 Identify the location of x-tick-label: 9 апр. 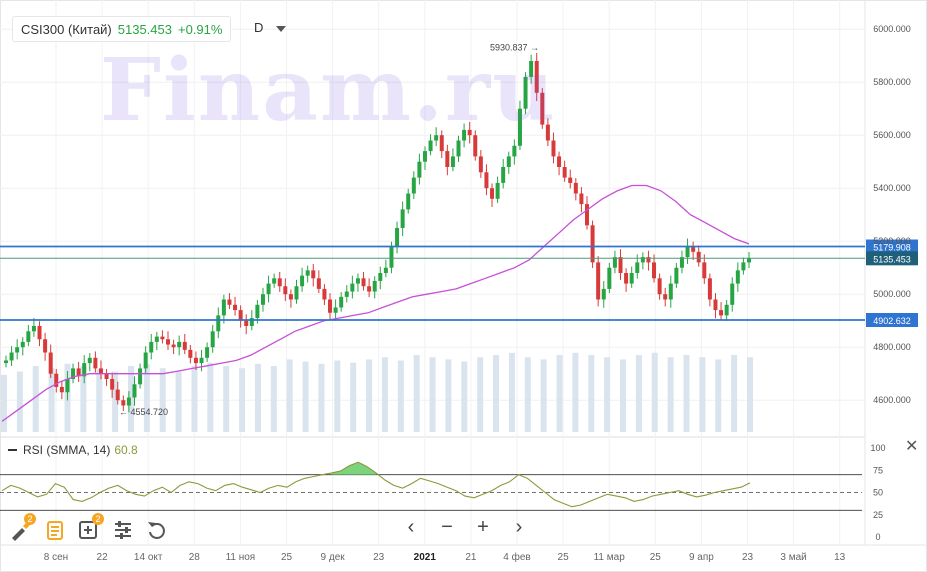
(701, 557).